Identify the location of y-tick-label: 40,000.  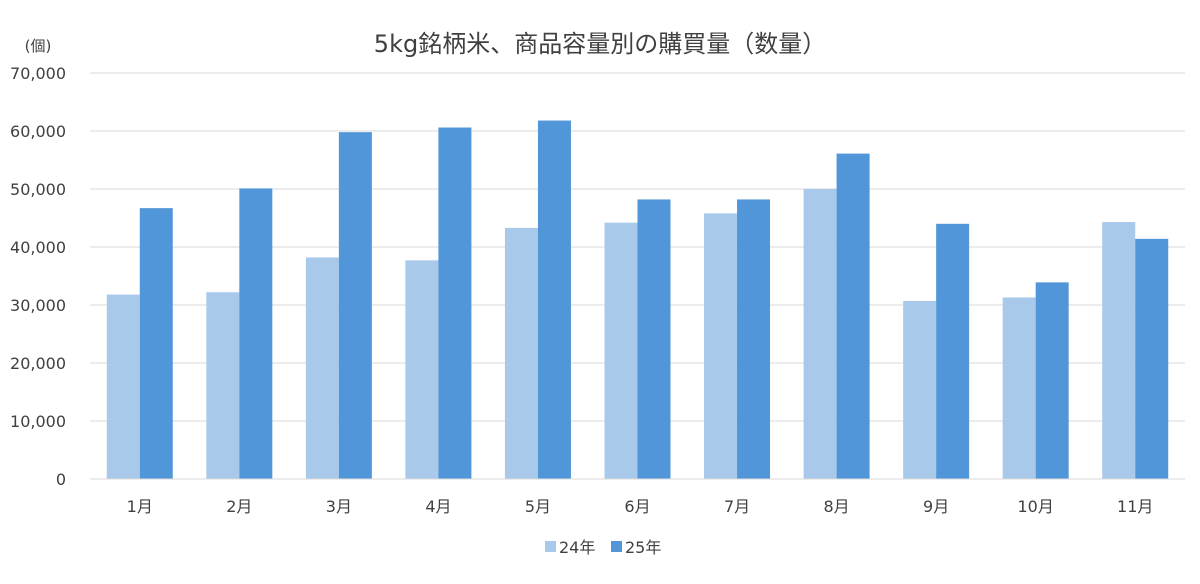
(38, 247).